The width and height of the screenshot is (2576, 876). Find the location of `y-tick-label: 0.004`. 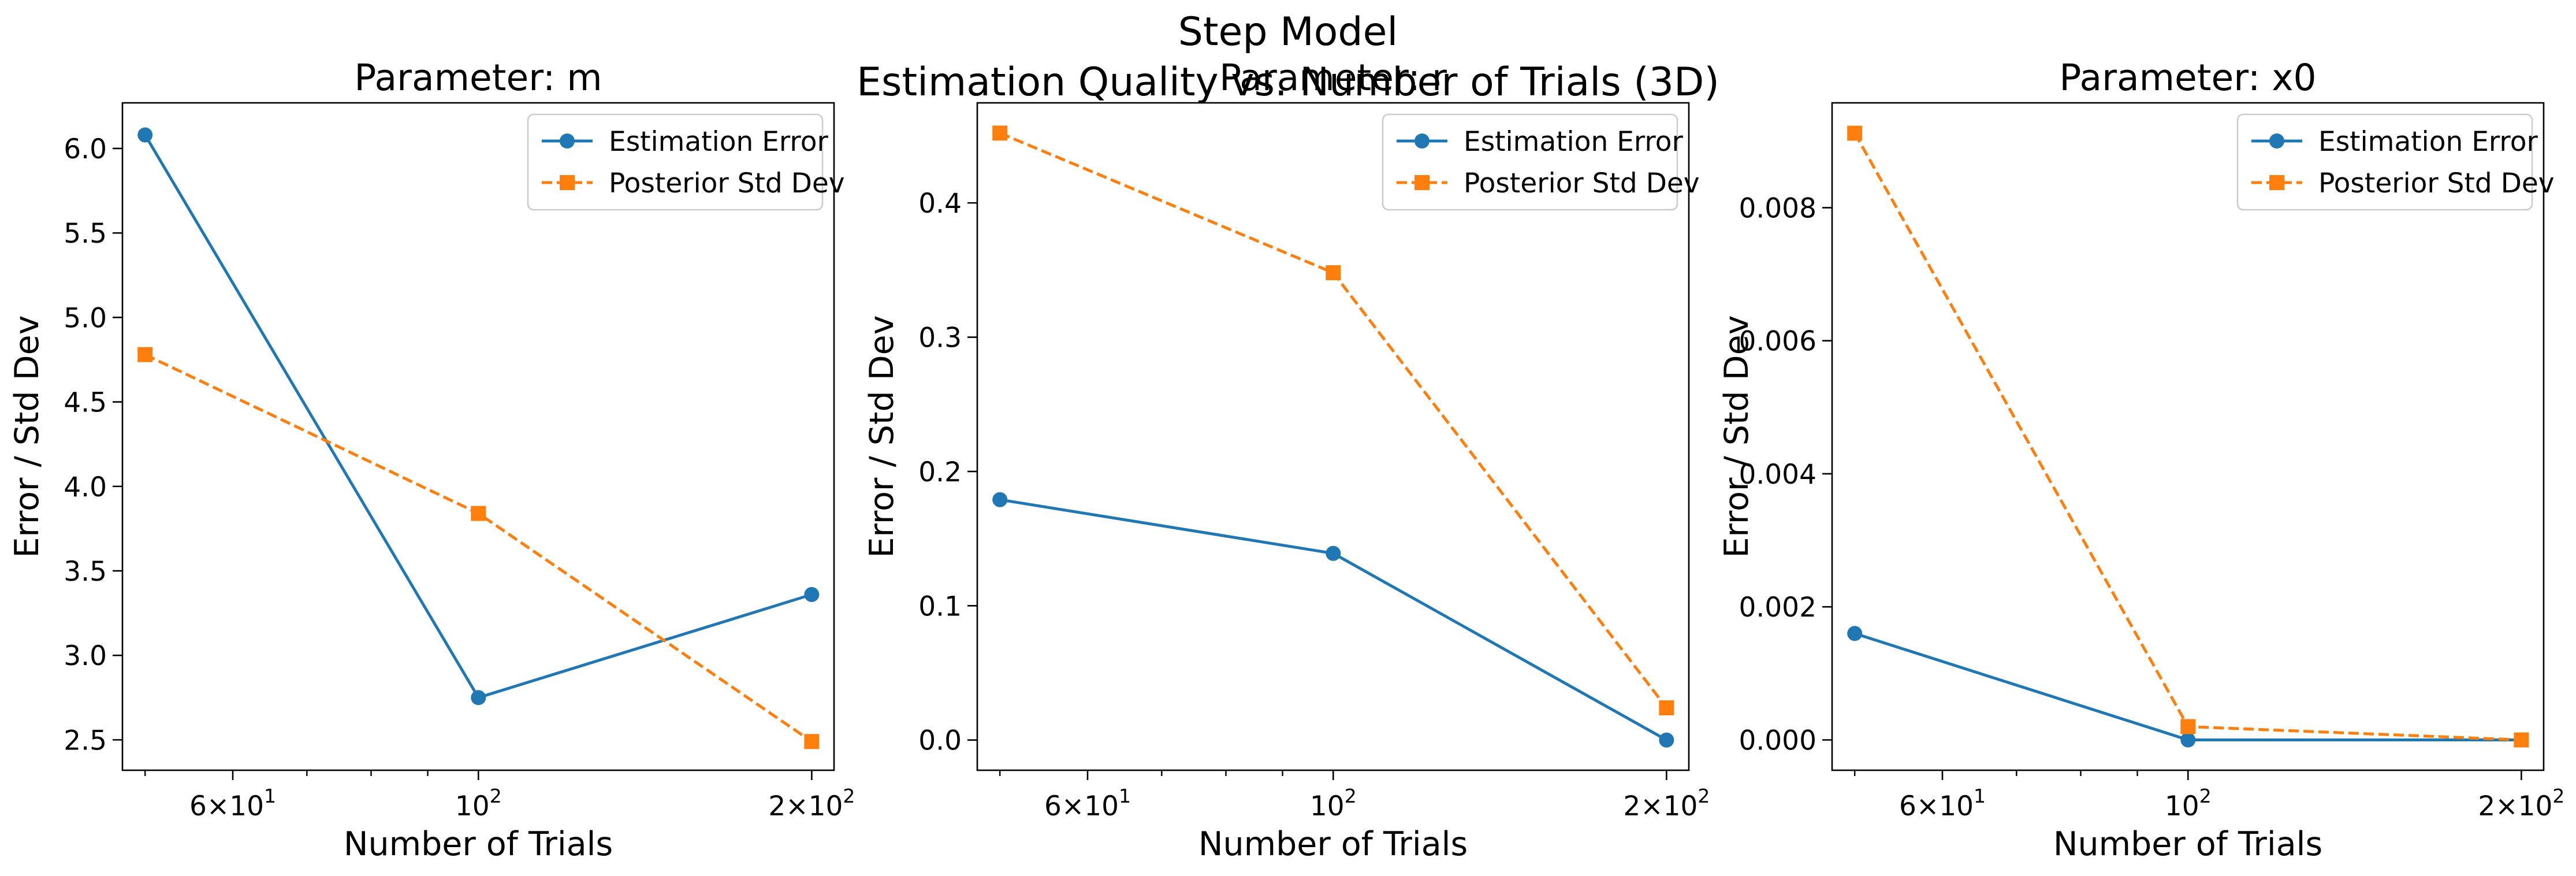

y-tick-label: 0.004 is located at coordinates (1777, 475).